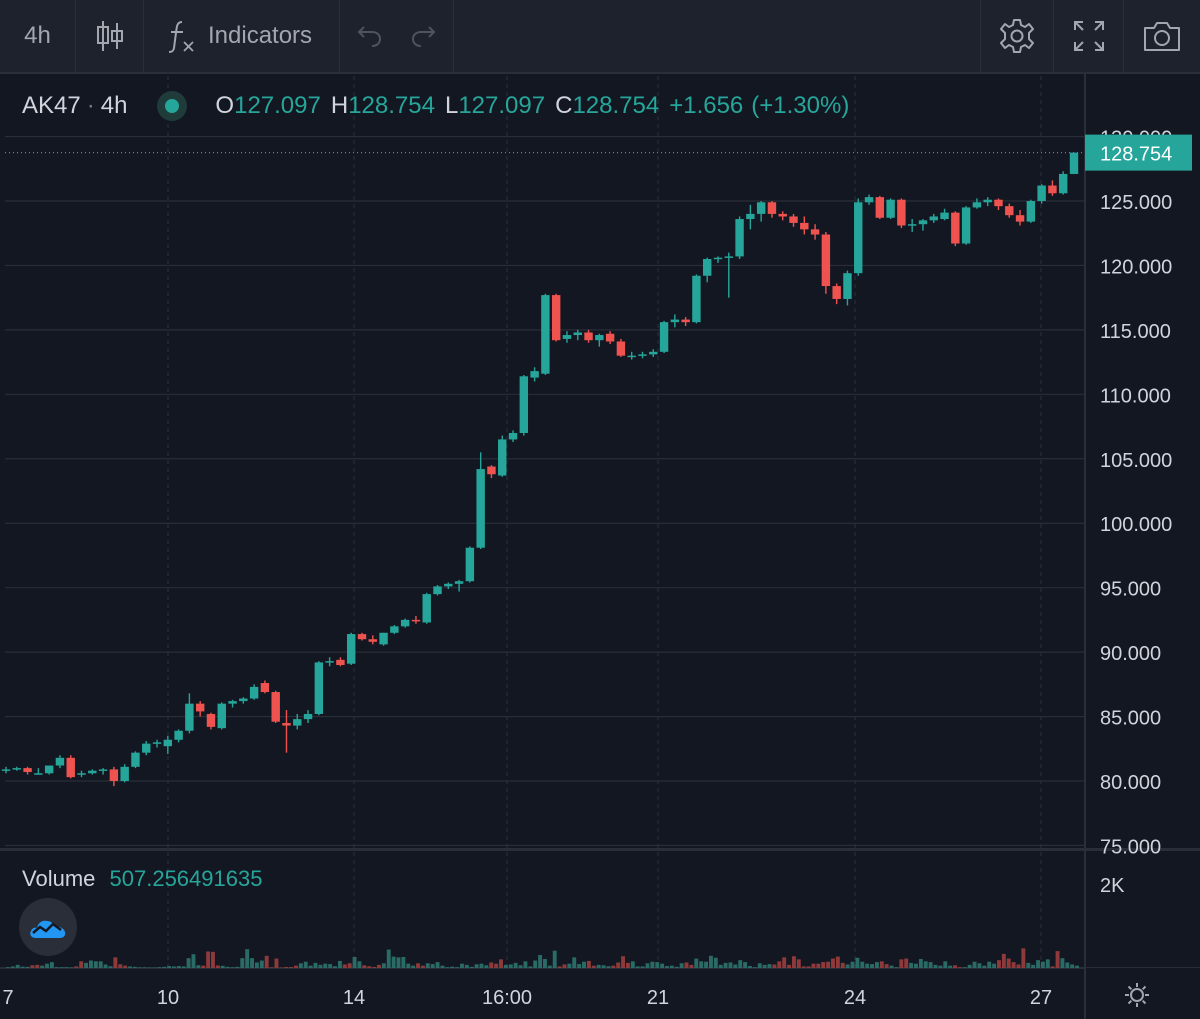  Describe the element at coordinates (51, 105) in the screenshot. I see `symbol-name: AK47` at that location.